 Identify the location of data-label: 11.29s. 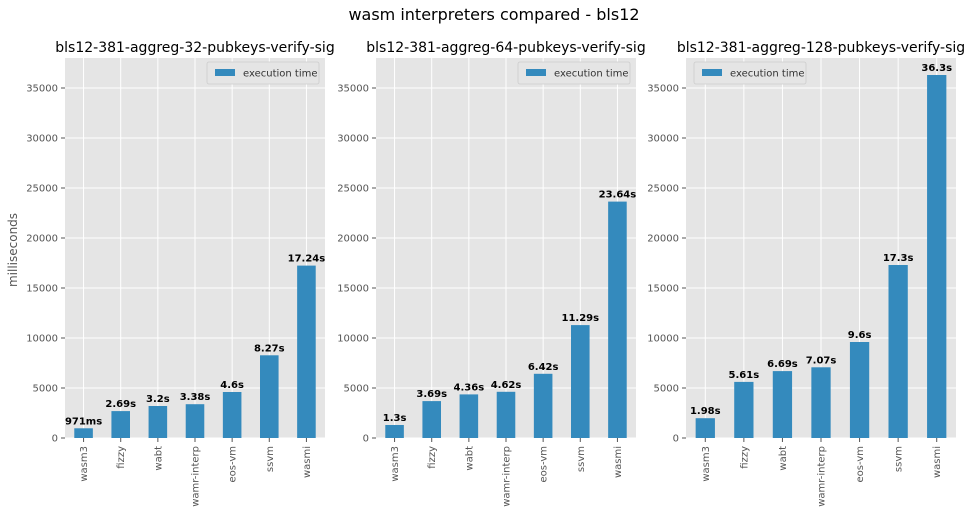
(580, 318).